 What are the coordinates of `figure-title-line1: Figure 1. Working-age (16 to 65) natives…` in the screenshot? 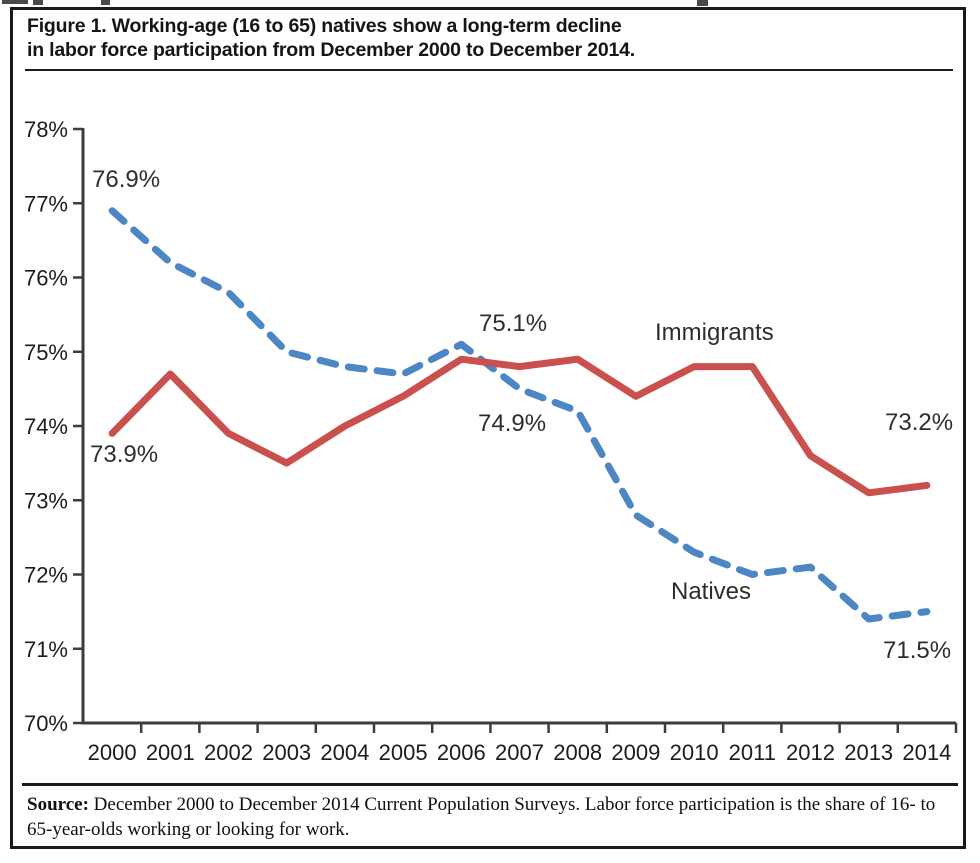 It's located at (324, 26).